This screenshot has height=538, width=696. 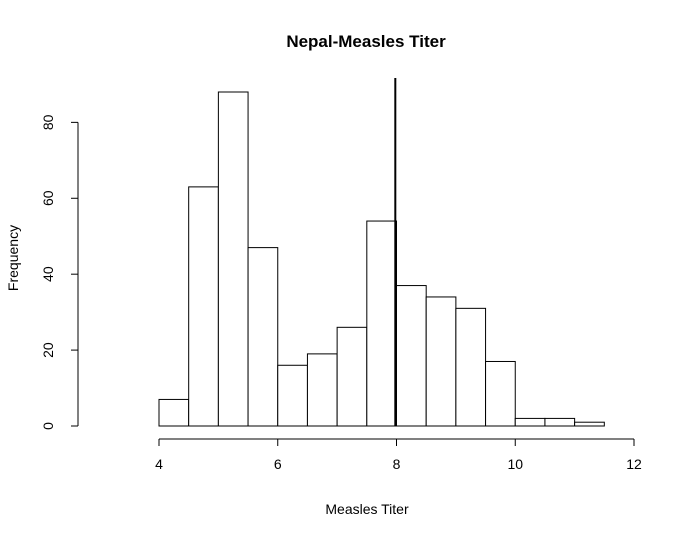 What do you see at coordinates (13, 258) in the screenshot?
I see `y-axis-label: Frequency` at bounding box center [13, 258].